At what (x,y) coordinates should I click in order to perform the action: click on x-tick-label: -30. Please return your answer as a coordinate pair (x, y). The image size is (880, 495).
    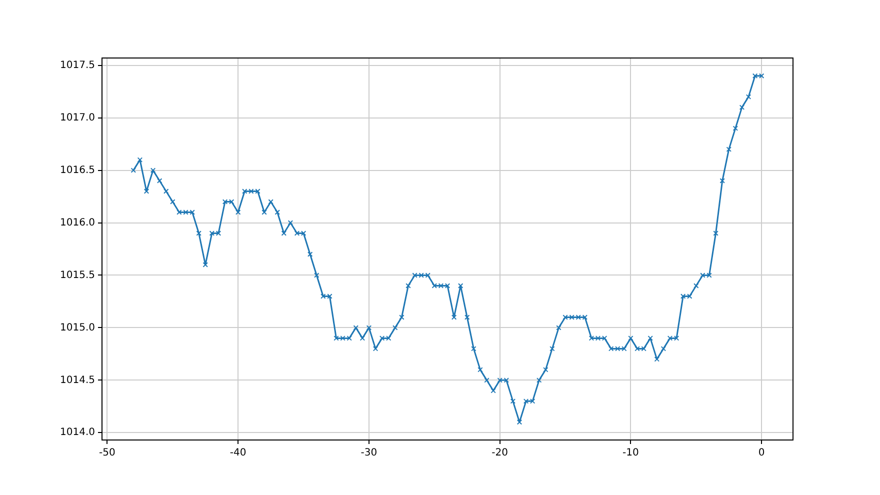
    Looking at the image, I should click on (369, 453).